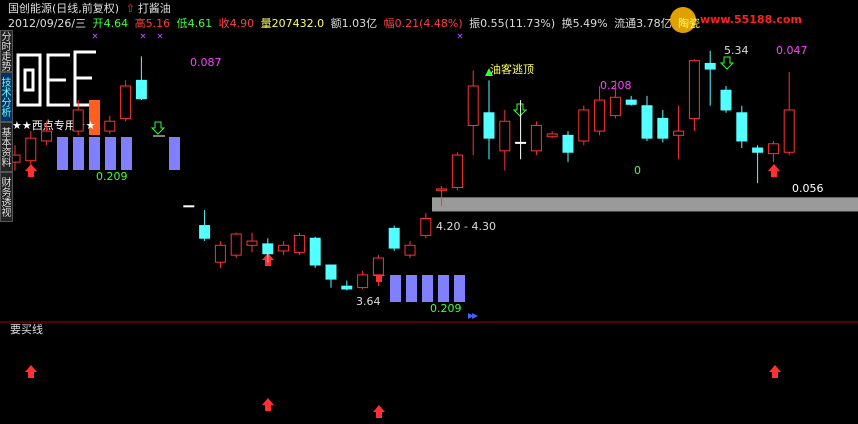 The width and height of the screenshot is (858, 424). I want to click on annotation: 0.056, so click(808, 188).